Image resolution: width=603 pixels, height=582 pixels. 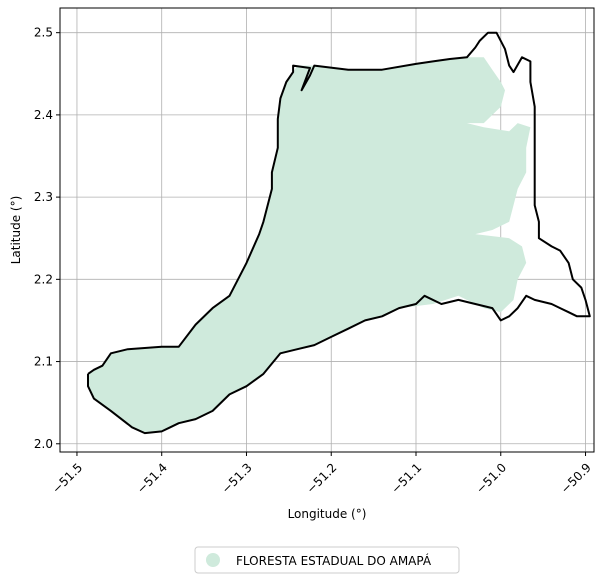 What do you see at coordinates (43, 197) in the screenshot?
I see `y-tick-label: 2.3` at bounding box center [43, 197].